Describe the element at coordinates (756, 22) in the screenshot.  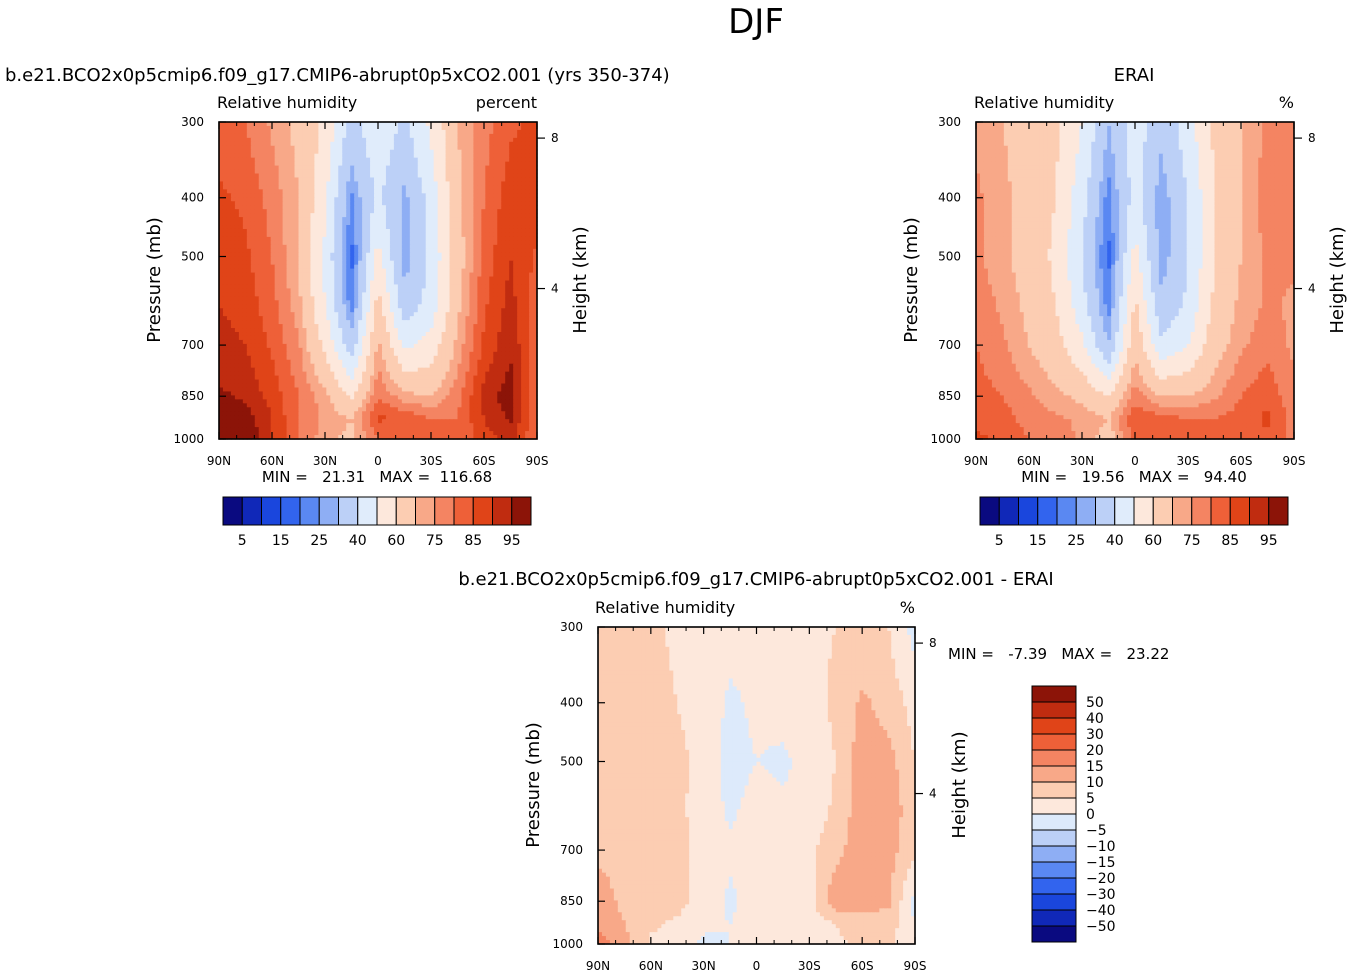
I see `figure-title: DJF` at that location.